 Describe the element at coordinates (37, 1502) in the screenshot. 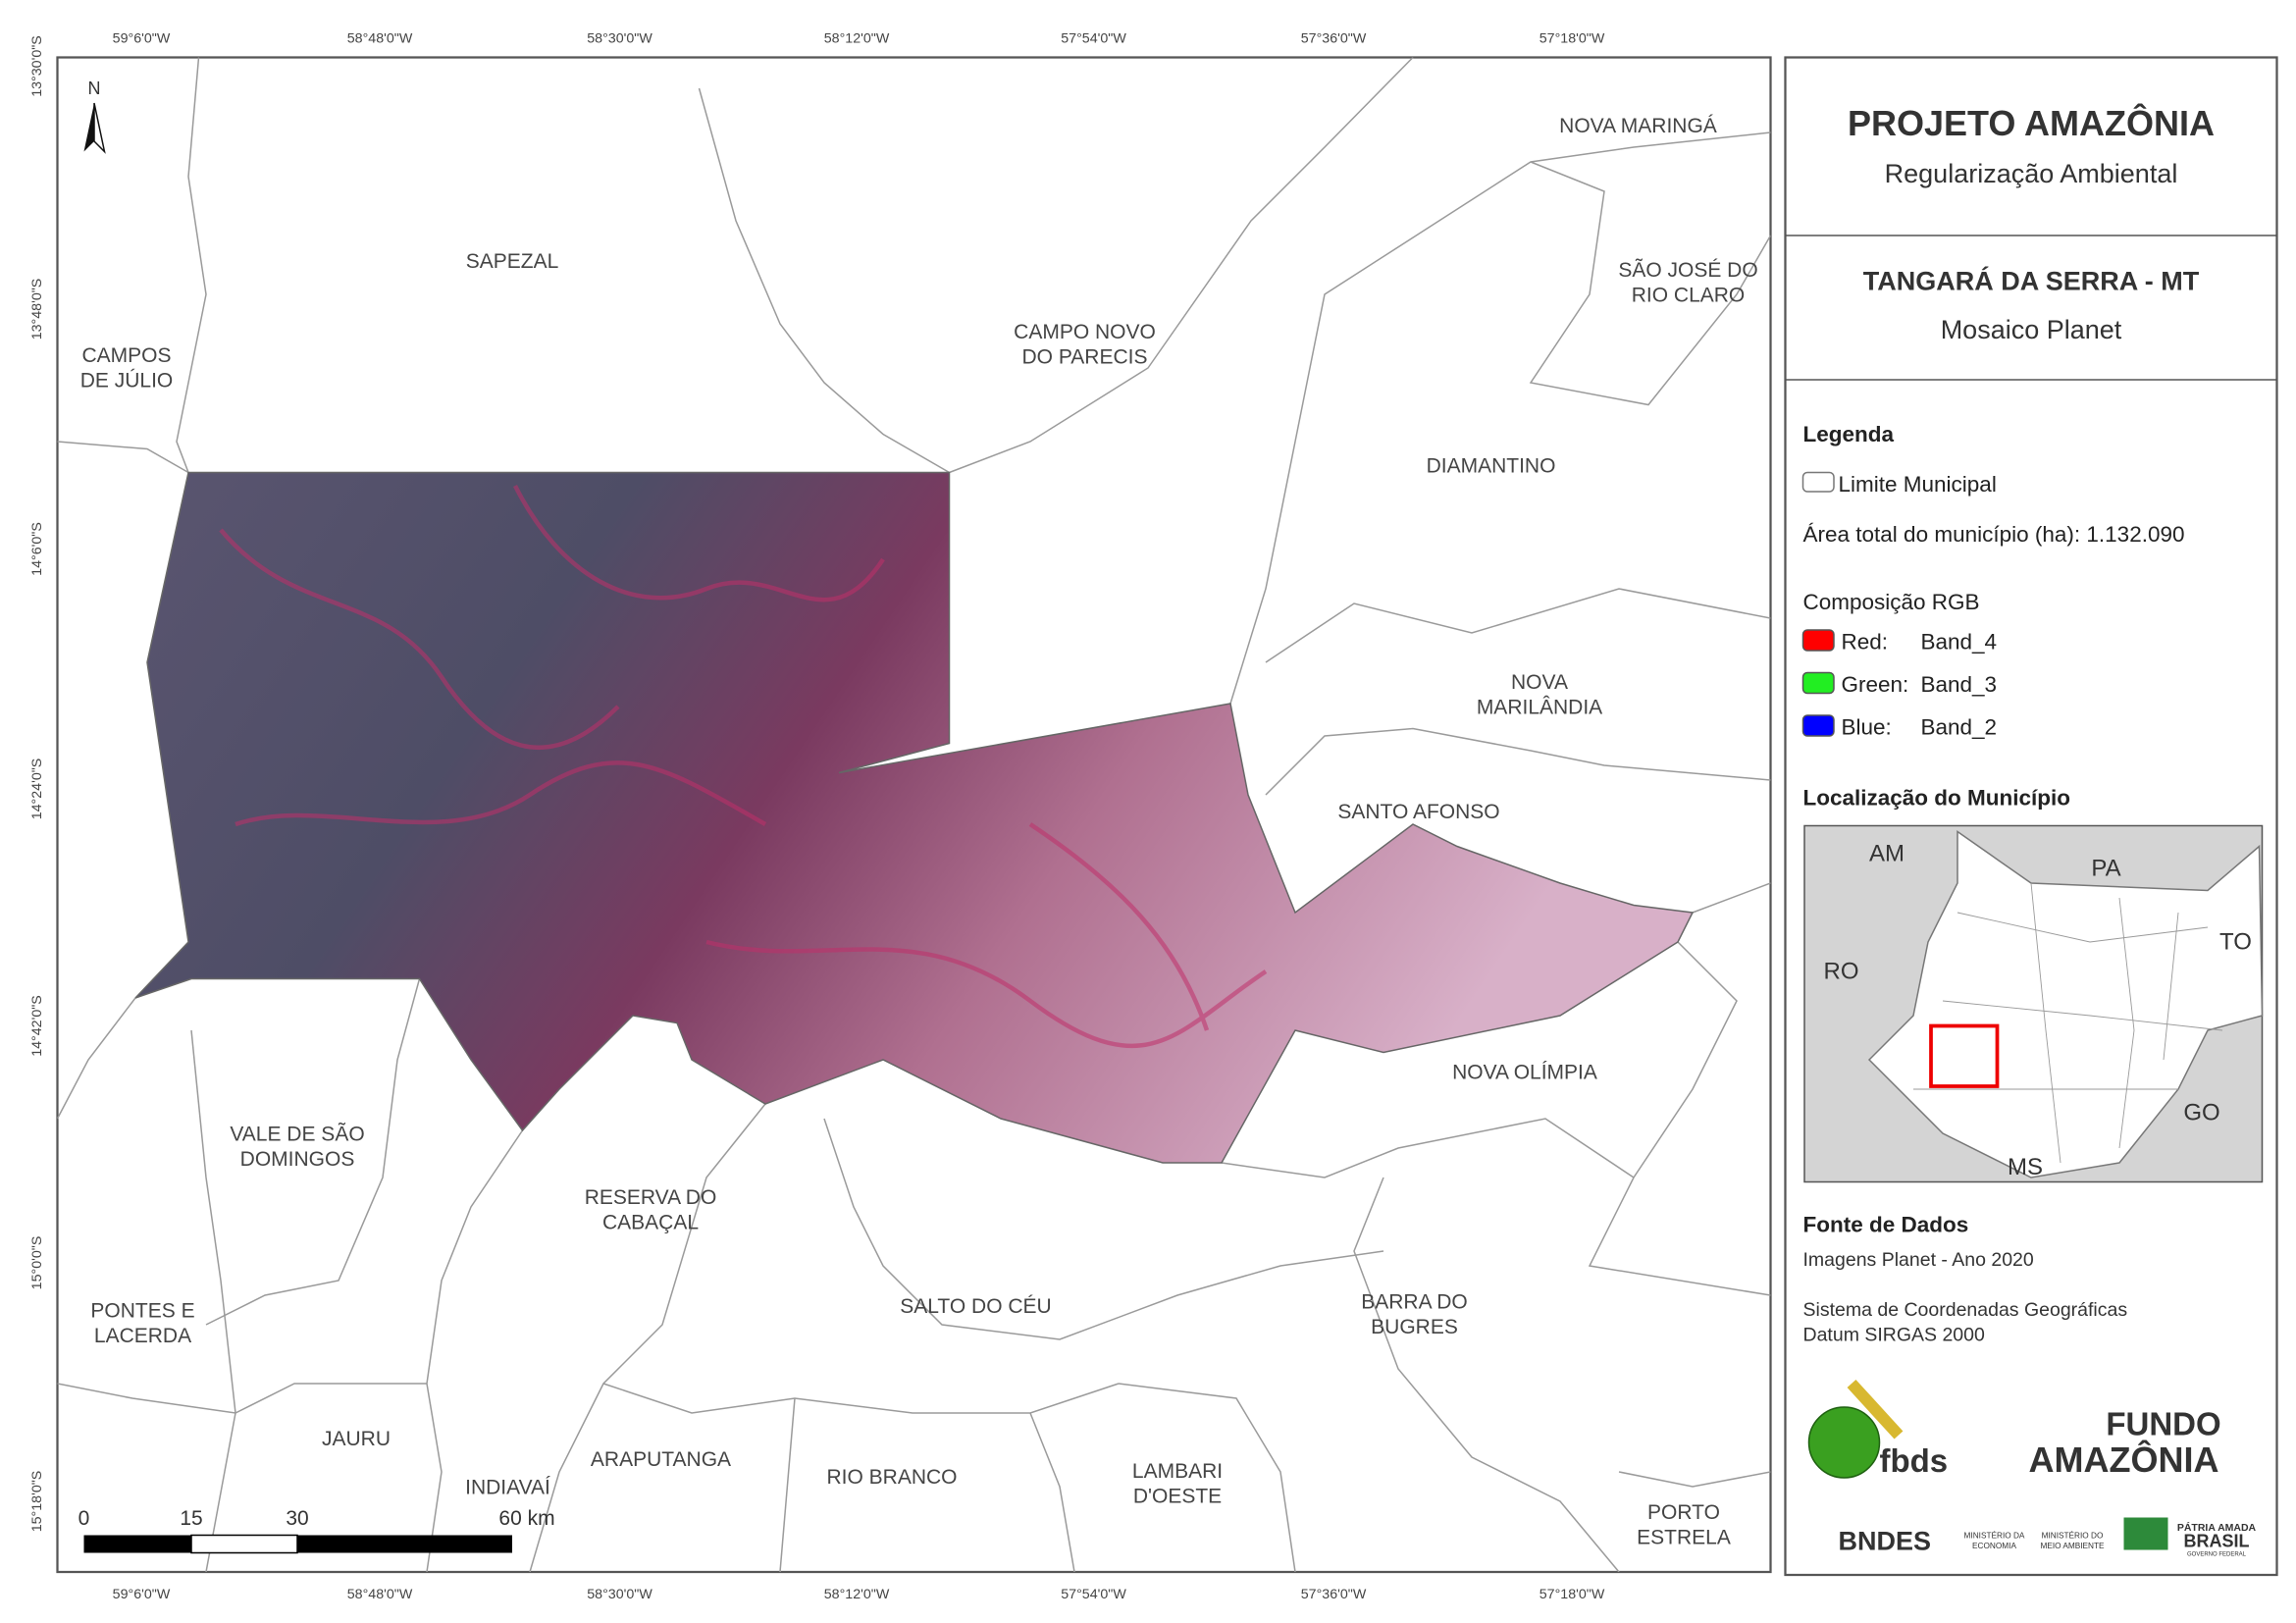

I see `left-coordinate: 15°18'0"S` at that location.